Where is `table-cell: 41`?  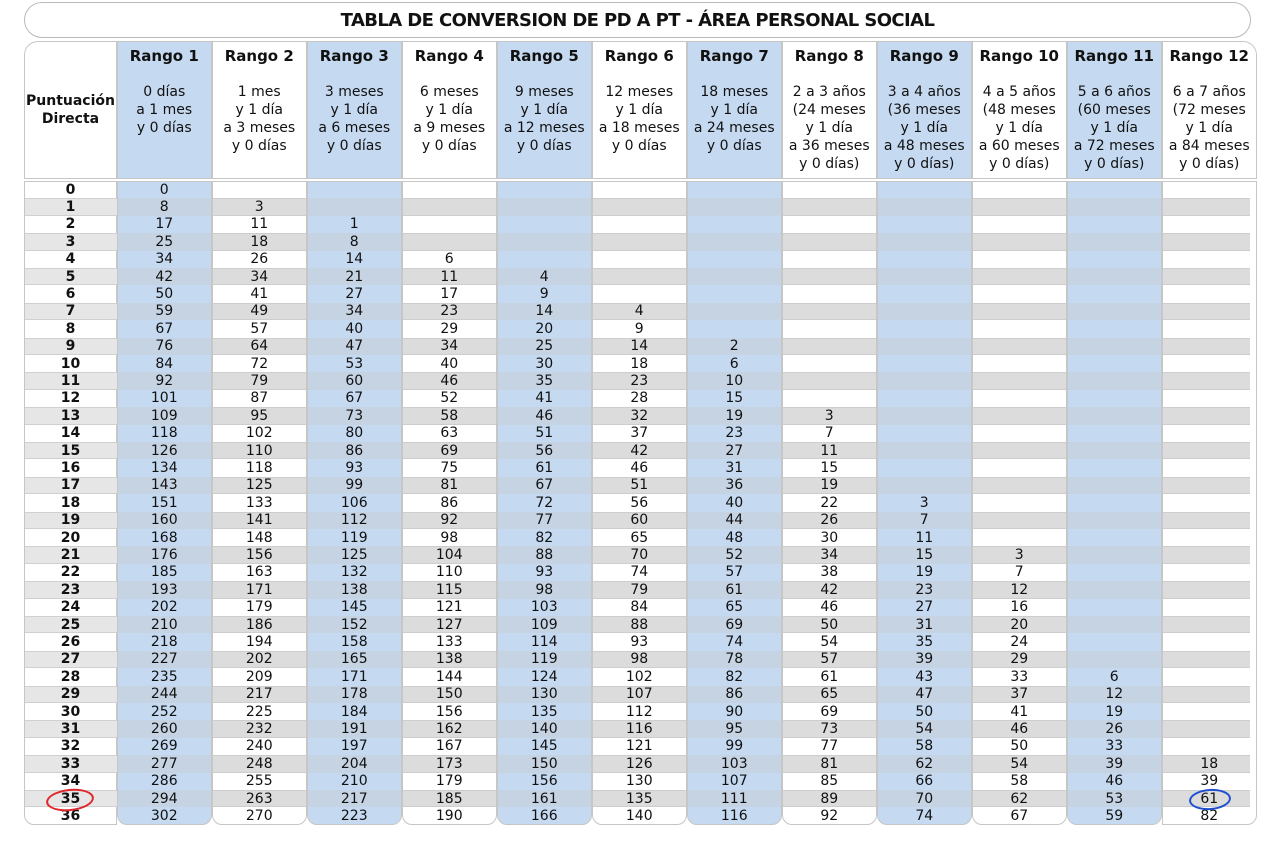 table-cell: 41 is located at coordinates (1019, 711).